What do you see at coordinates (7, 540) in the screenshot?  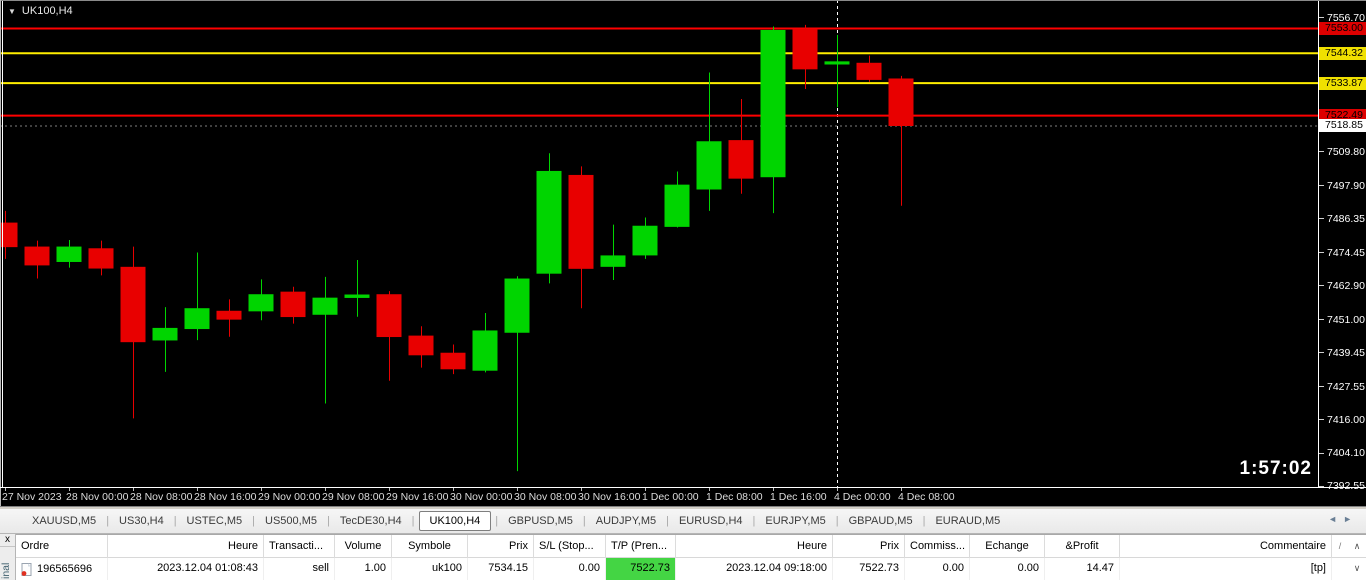 I see `close-icon: x` at bounding box center [7, 540].